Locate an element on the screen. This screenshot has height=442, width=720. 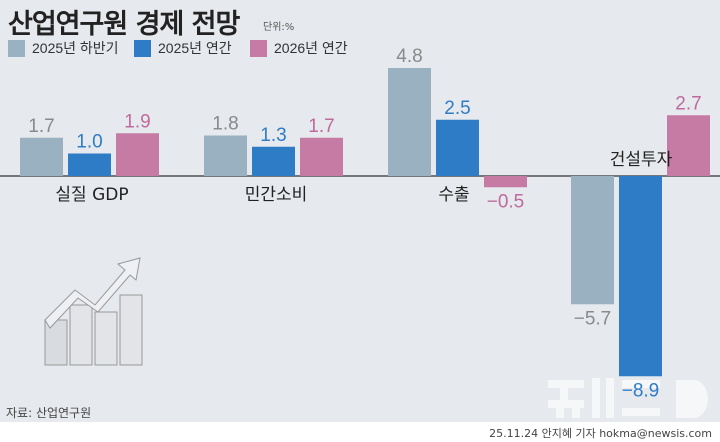
data-label: −0.5 is located at coordinates (506, 201).